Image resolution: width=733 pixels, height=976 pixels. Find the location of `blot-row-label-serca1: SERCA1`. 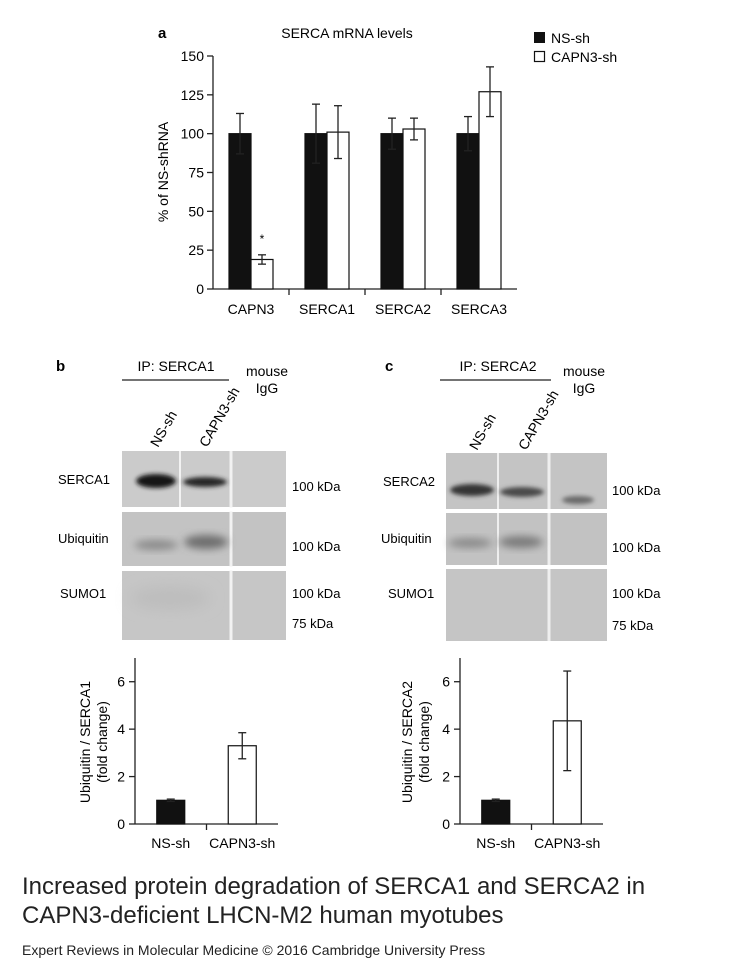

blot-row-label-serca1: SERCA1 is located at coordinates (84, 479).